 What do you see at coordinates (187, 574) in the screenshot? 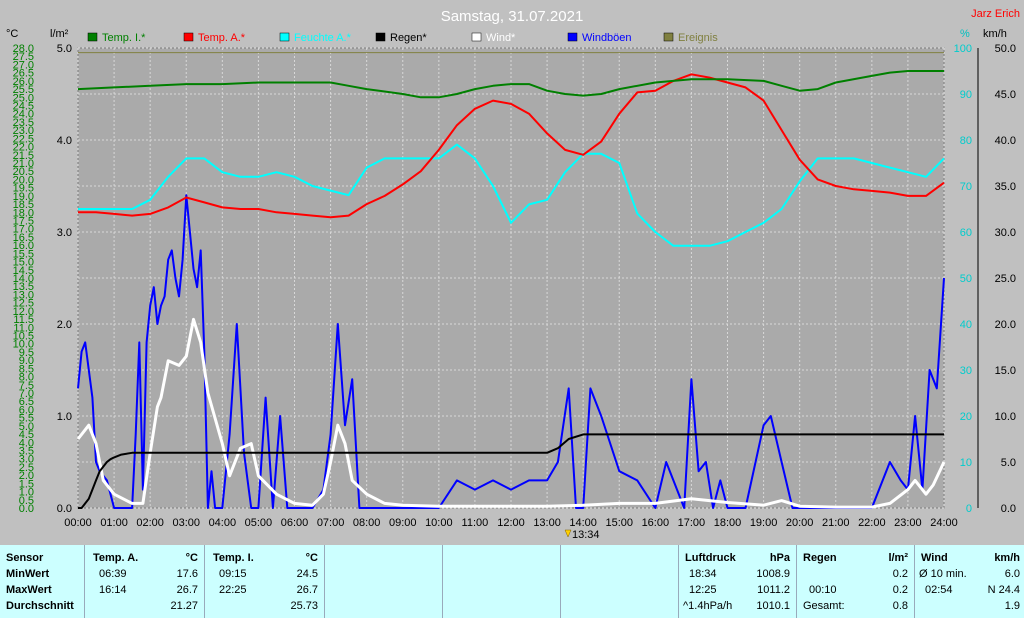
I see `temp-a-min-val: 17.6` at bounding box center [187, 574].